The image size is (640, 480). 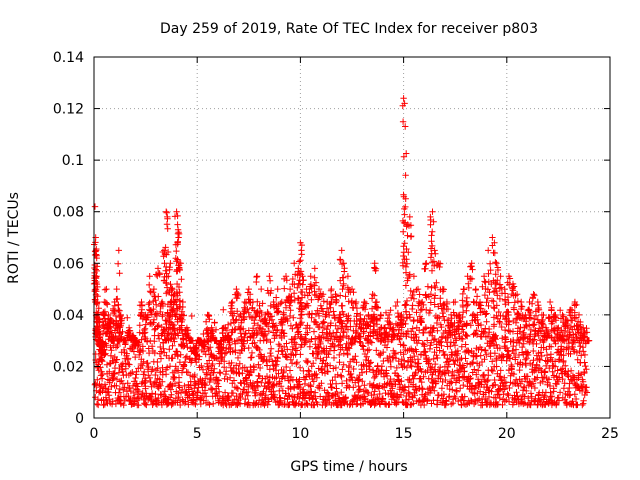 What do you see at coordinates (73, 161) in the screenshot?
I see `y-tick-label: 0.1` at bounding box center [73, 161].